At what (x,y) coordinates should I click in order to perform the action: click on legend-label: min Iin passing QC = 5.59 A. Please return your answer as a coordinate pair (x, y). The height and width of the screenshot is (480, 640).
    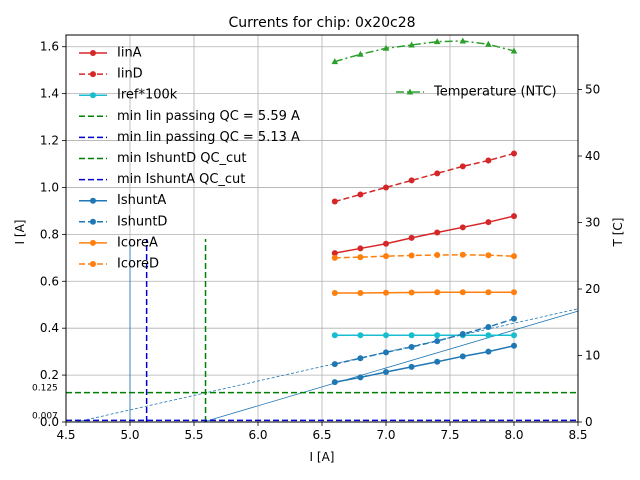
    Looking at the image, I should click on (208, 116).